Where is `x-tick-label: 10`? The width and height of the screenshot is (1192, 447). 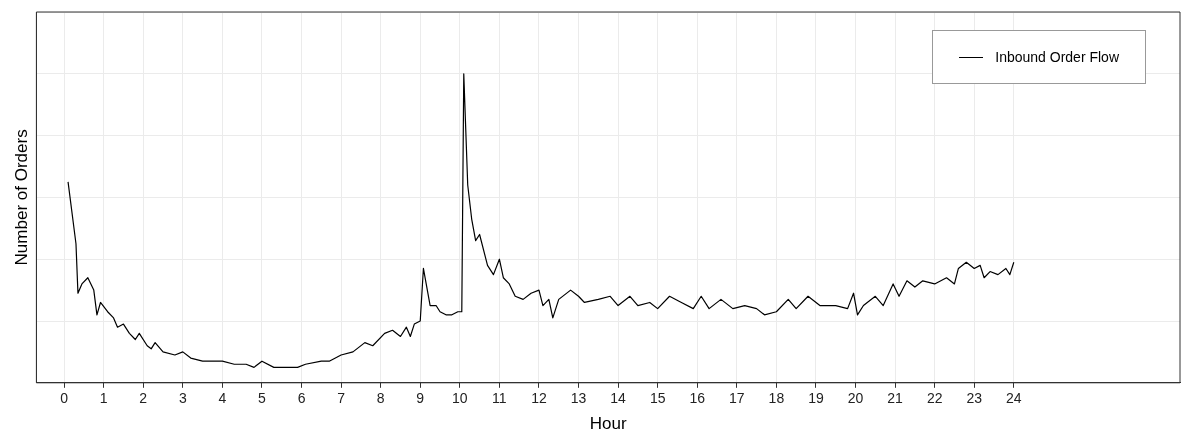 x-tick-label: 10 is located at coordinates (460, 398).